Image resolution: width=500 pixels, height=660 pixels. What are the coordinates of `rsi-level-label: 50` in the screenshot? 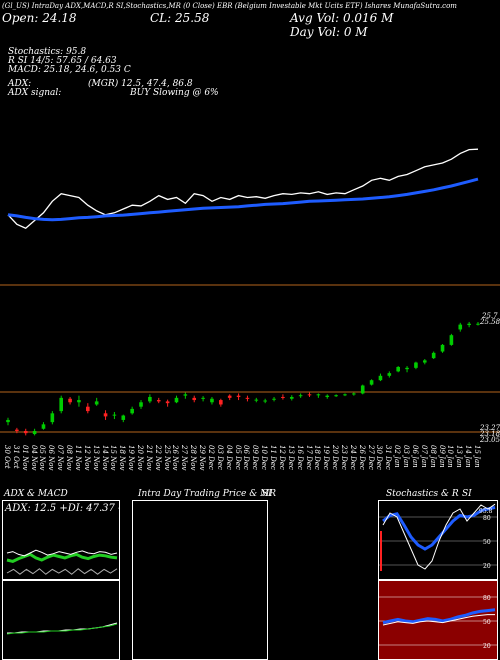 It's located at (487, 622).